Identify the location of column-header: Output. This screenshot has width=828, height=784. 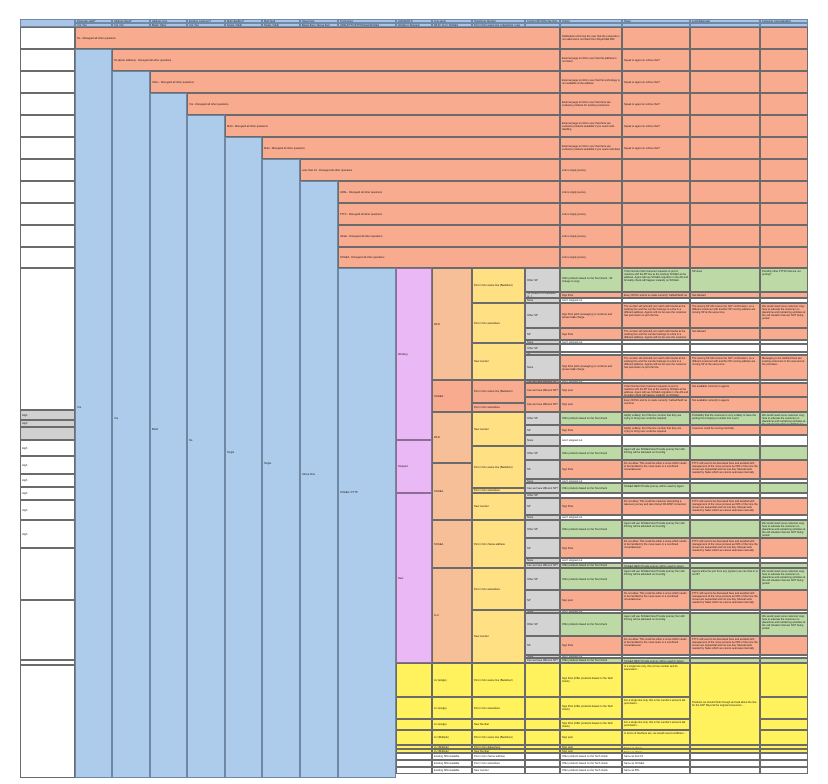
(591, 21).